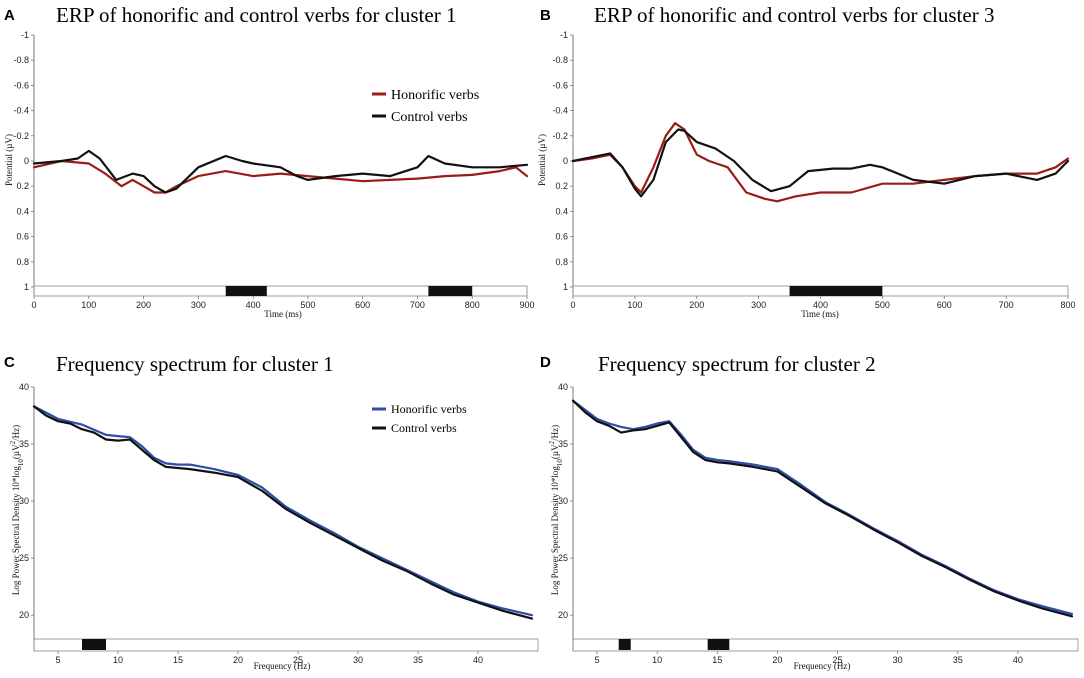  What do you see at coordinates (561, 186) in the screenshot?
I see `y-tick-label: 0.2` at bounding box center [561, 186].